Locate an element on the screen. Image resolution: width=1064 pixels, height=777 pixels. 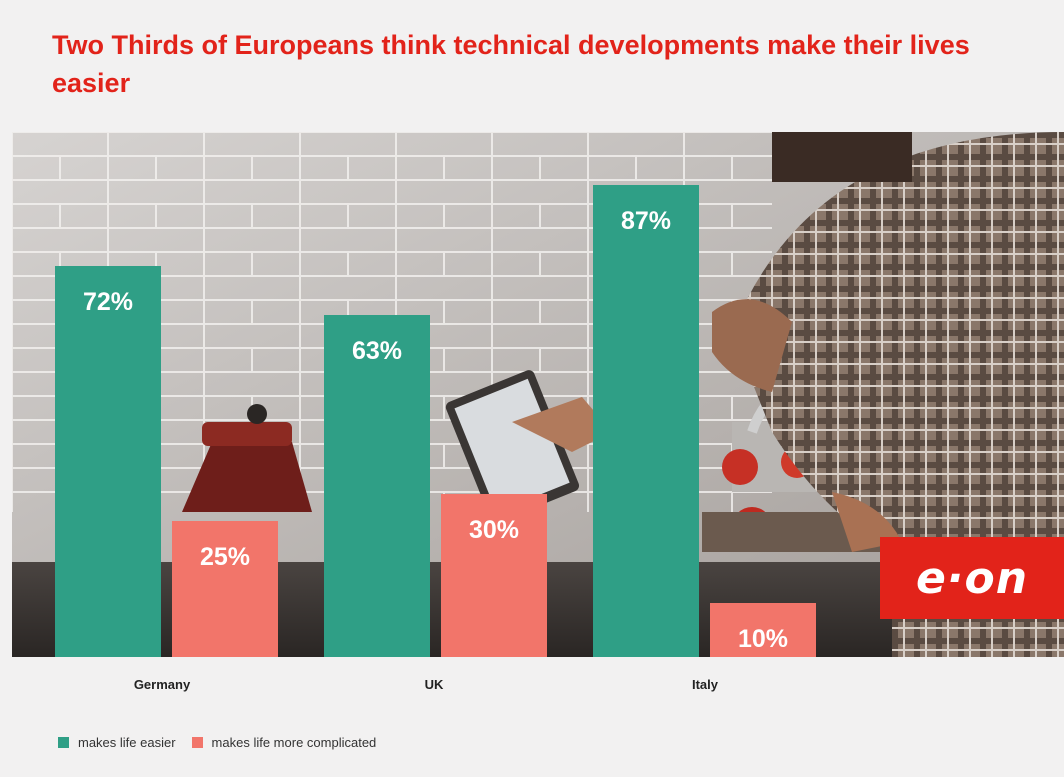
eon-logo: e·on is located at coordinates (972, 578).